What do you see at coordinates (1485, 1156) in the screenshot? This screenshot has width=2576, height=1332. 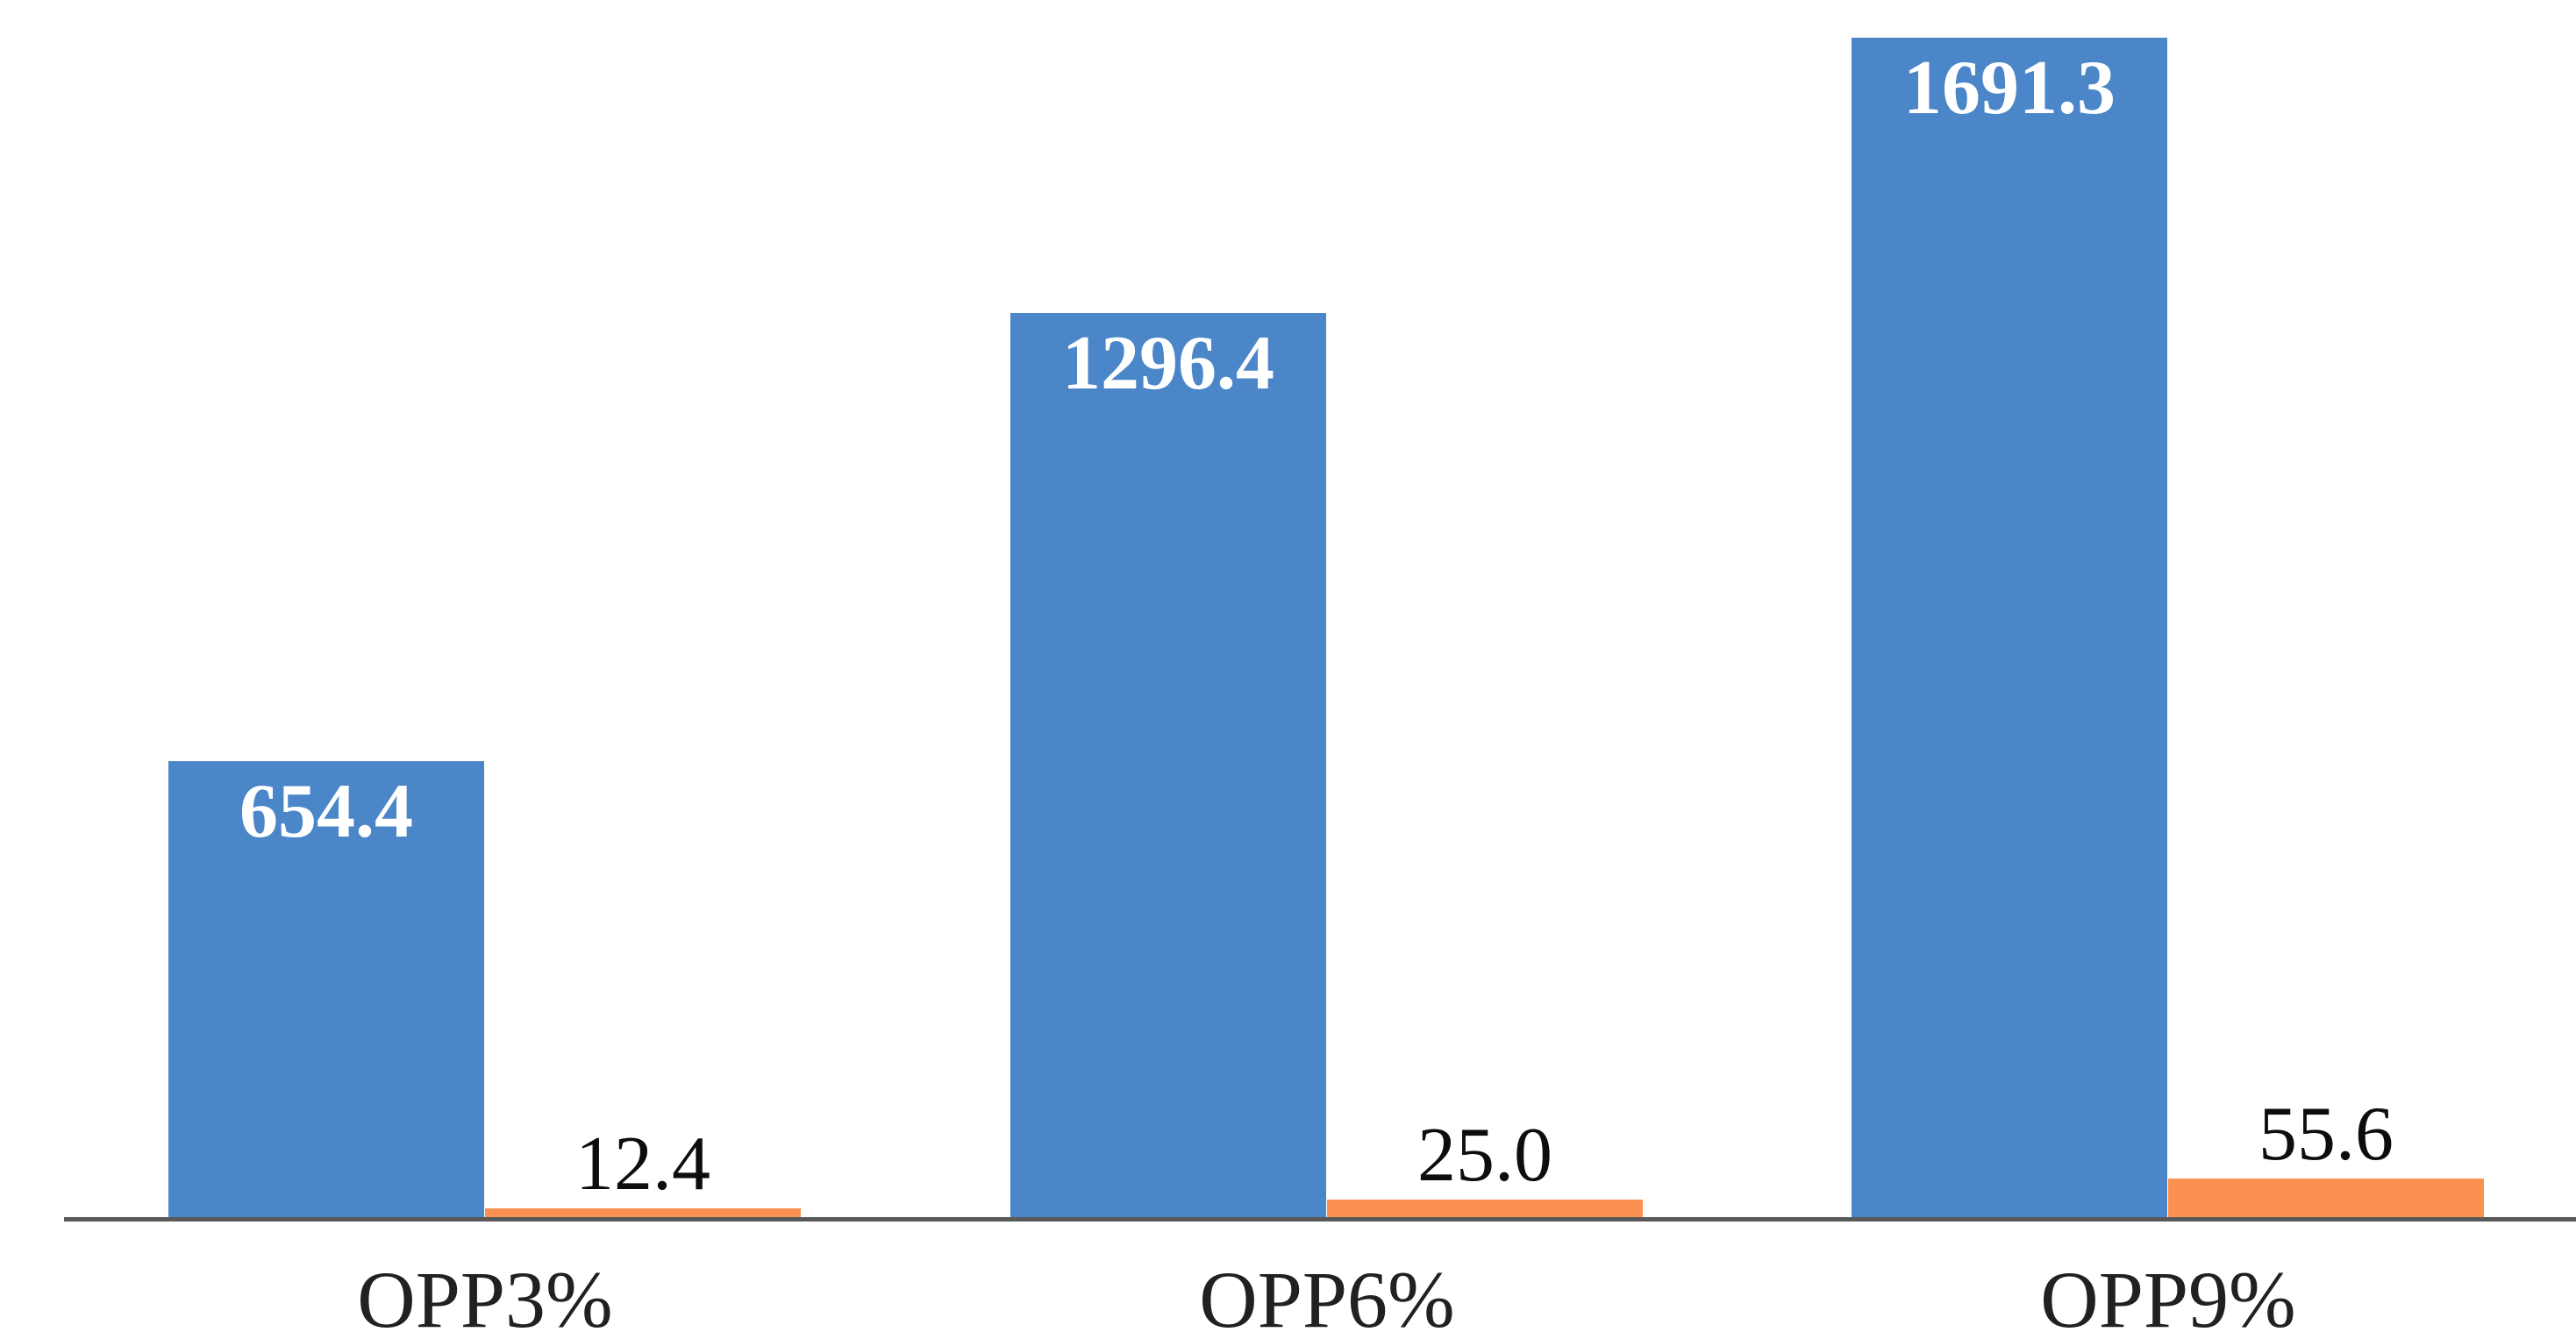 I see `data-label-opp6-orange: 25.0` at bounding box center [1485, 1156].